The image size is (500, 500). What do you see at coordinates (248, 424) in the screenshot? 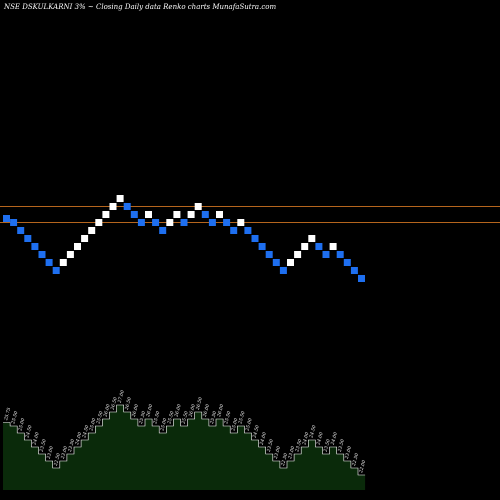
I see `volume-label-35: 25.00` at bounding box center [248, 424].